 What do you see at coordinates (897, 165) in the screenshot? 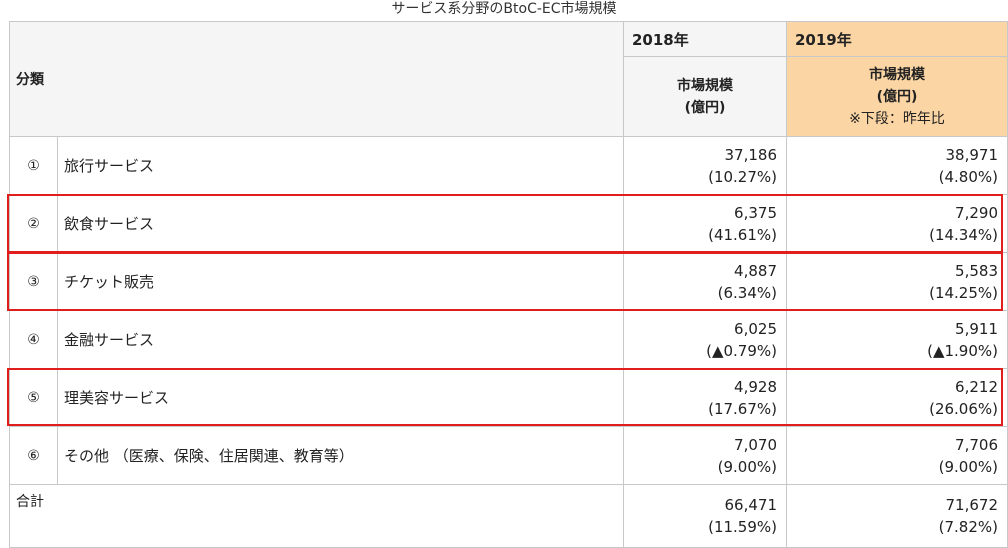
I see `cell-2019: 38,971 (4.80%)` at bounding box center [897, 165].